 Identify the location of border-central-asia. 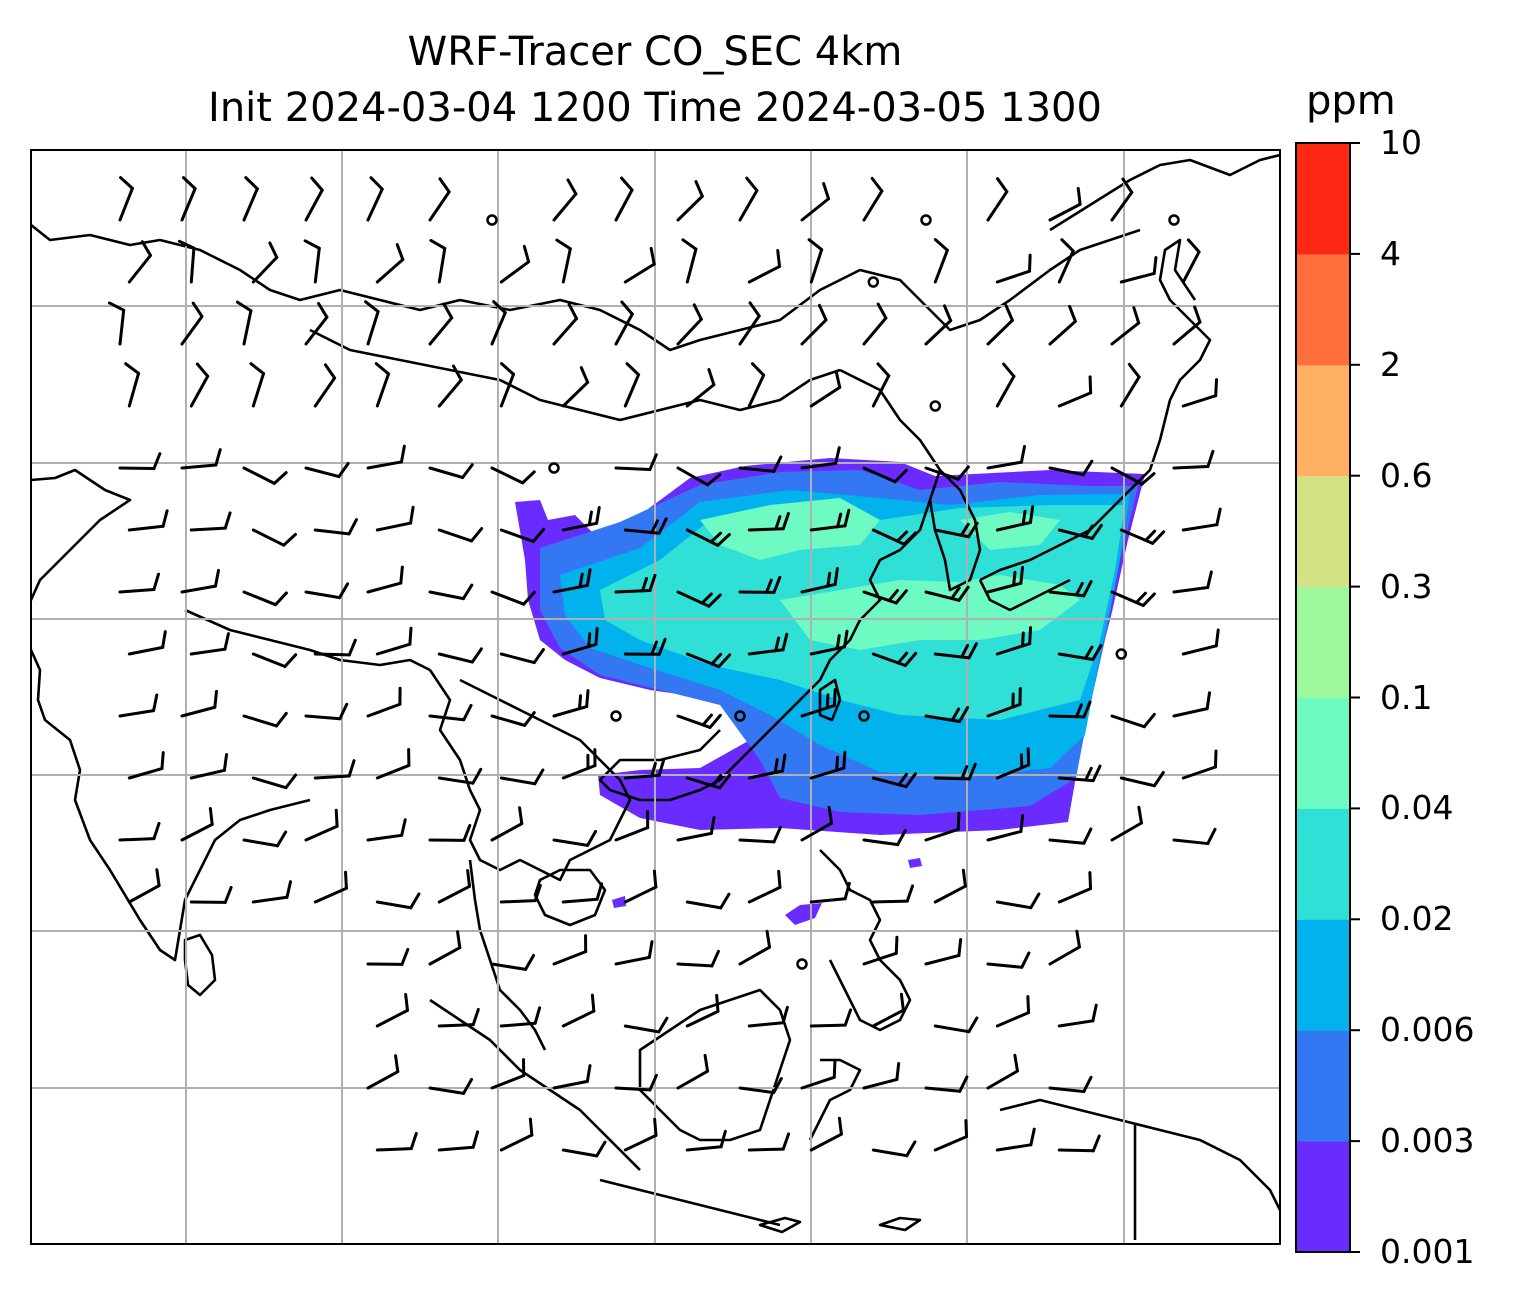
(586, 287).